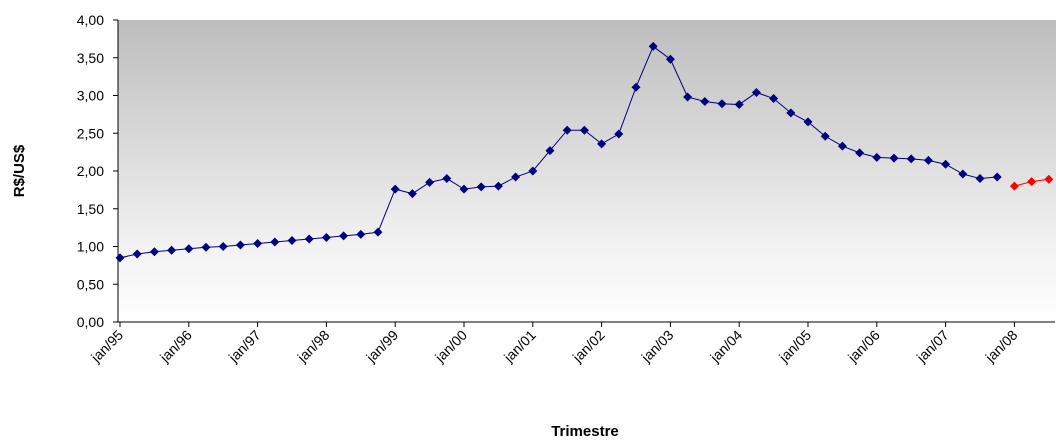  What do you see at coordinates (381, 346) in the screenshot?
I see `x-tick-label: jan/99` at bounding box center [381, 346].